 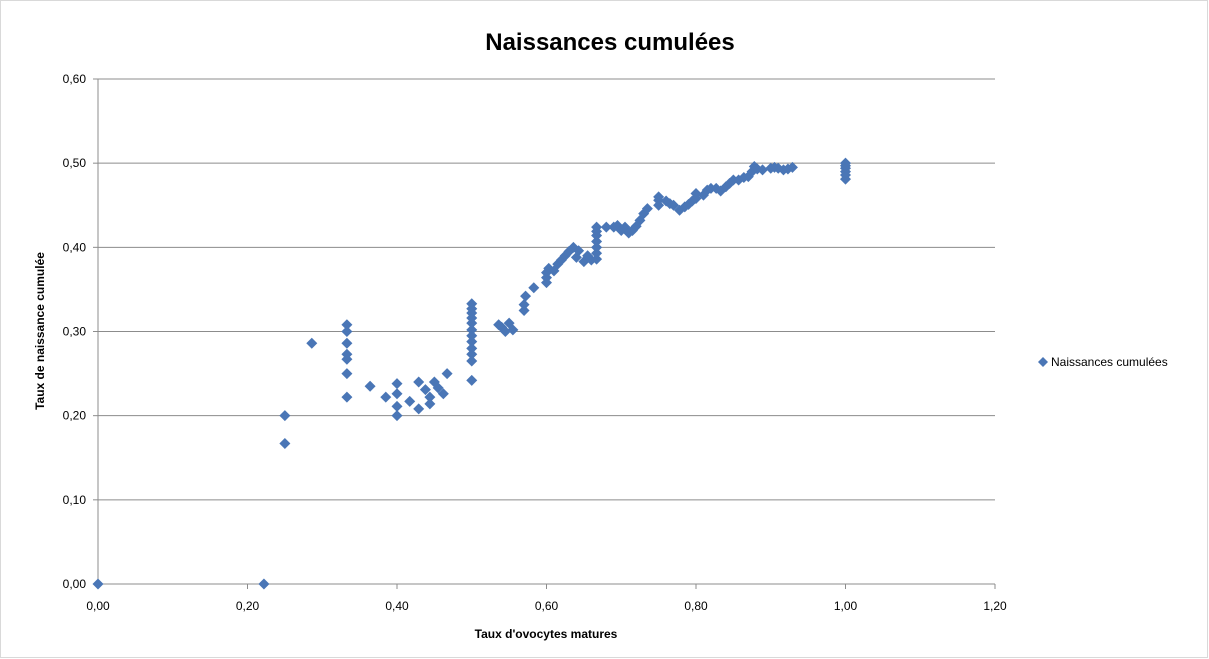 I want to click on y-tick-labels: 0,00 0,10 0,20 0,30 0,40 0,50 0,60, so click(x=75, y=331).